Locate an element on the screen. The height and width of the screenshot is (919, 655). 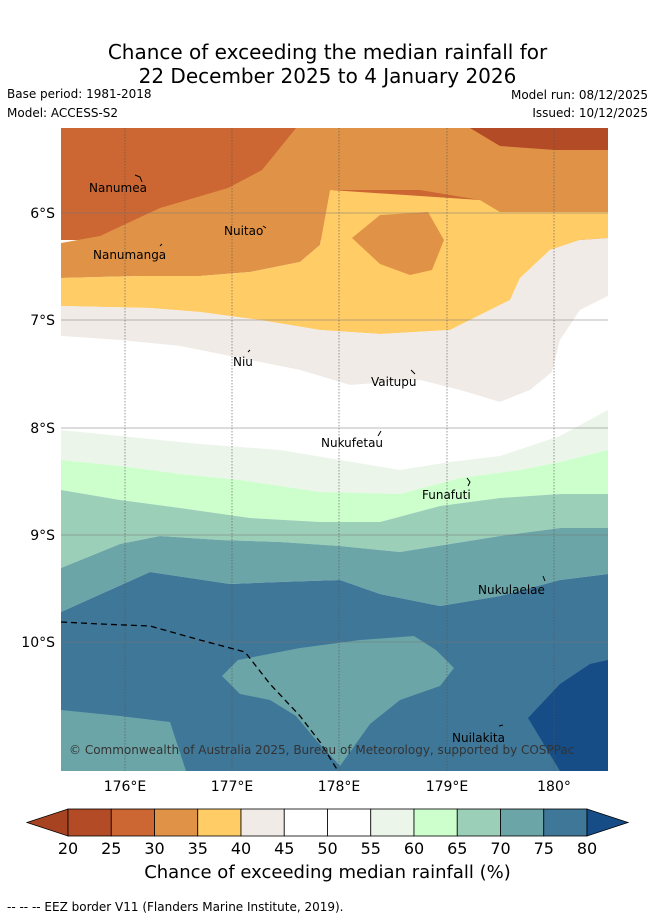
model-run: Model run: 08/12/2025 is located at coordinates (579, 95).